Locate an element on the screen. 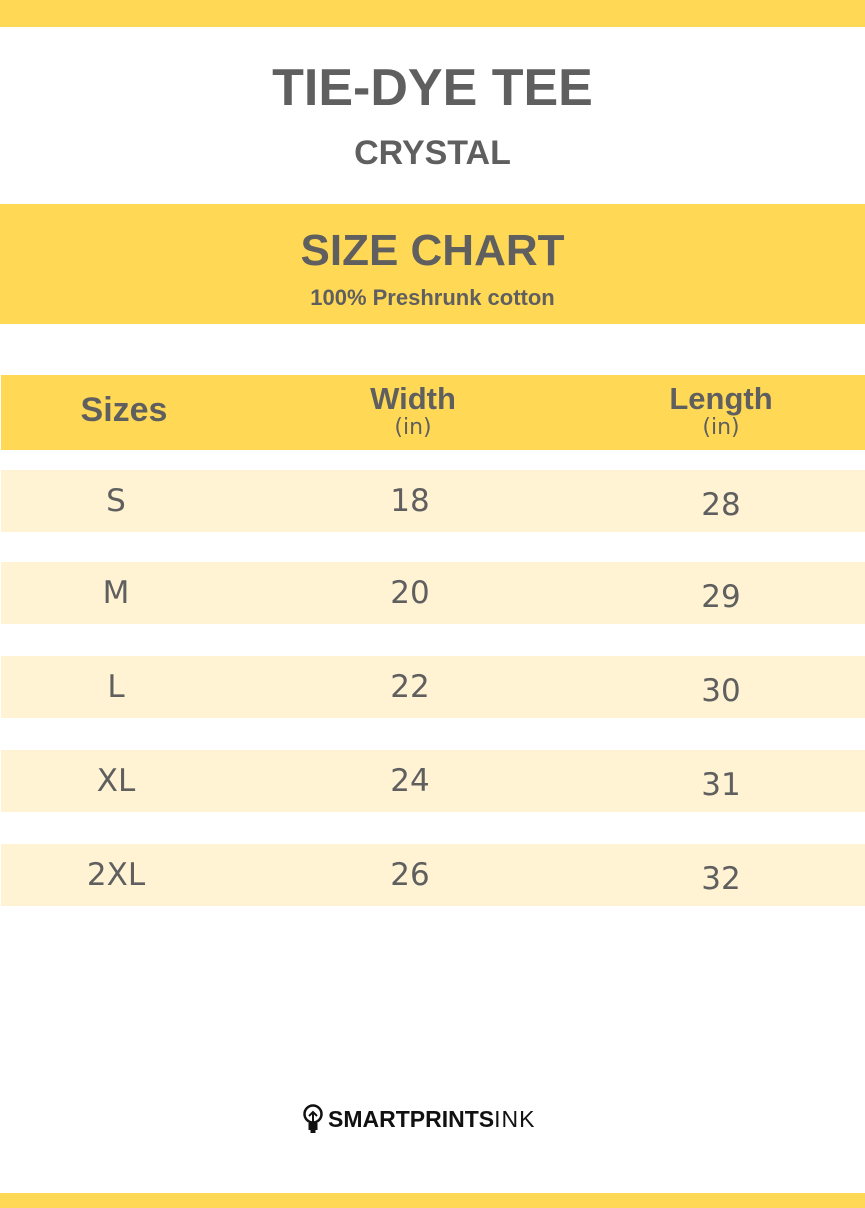 The image size is (865, 1208). brand-logo: SMARTPRINTS INK is located at coordinates (418, 1119).